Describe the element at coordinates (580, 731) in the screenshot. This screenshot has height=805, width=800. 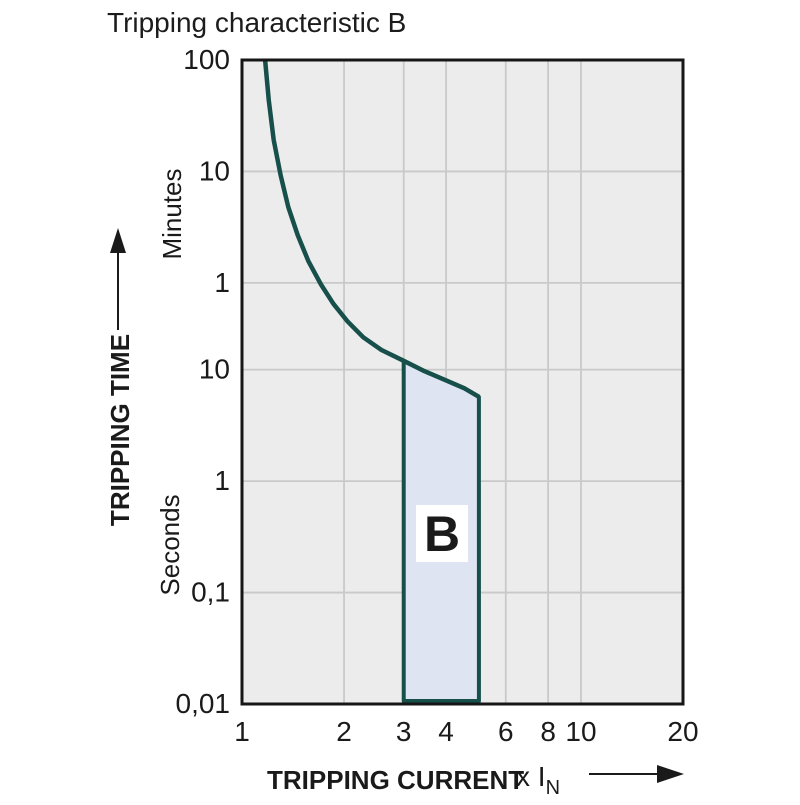
I see `x-tick-label: 10` at that location.